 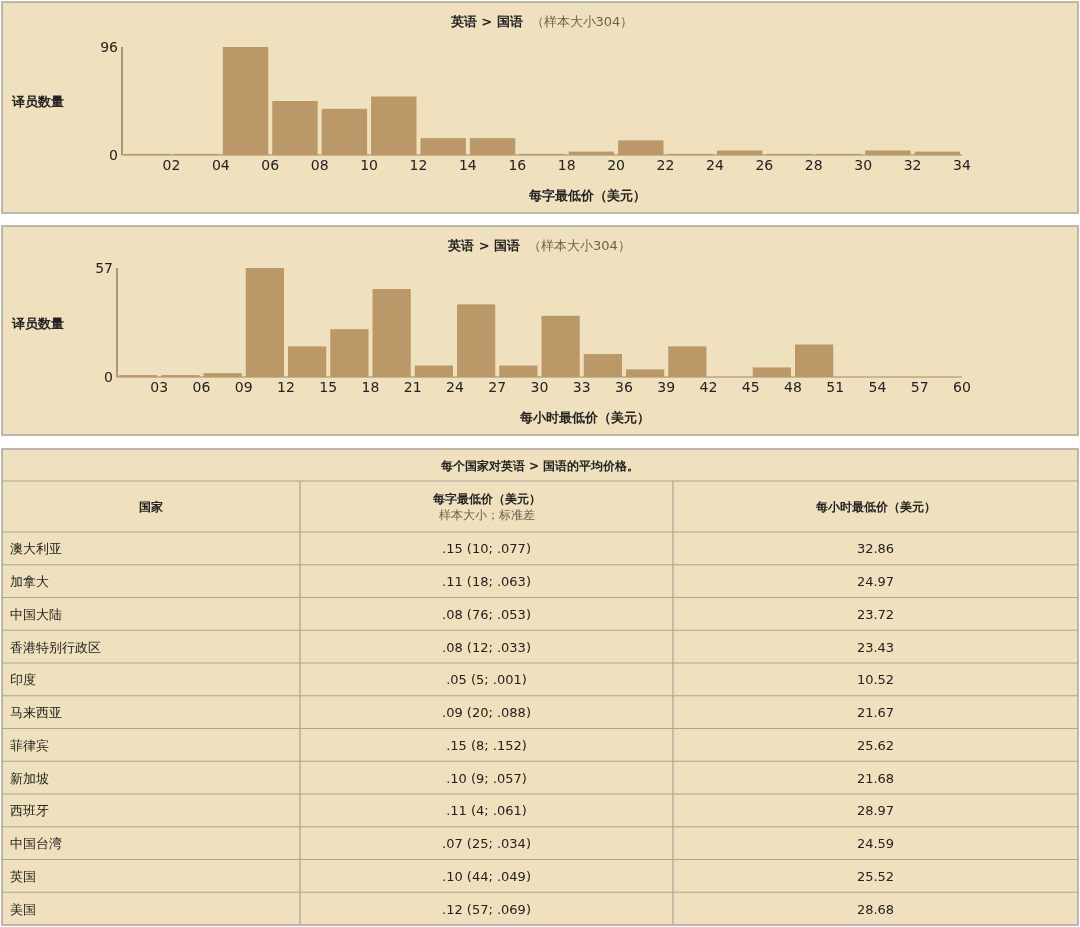 I want to click on x-tick-label: 57, so click(x=919, y=387).